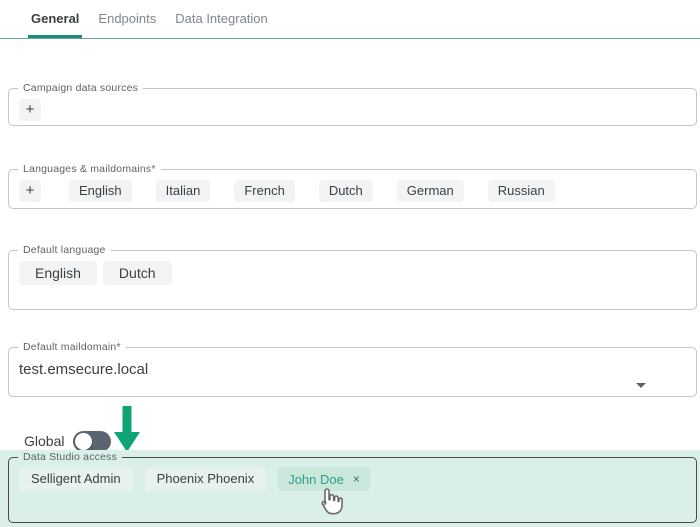 This screenshot has height=527, width=700. I want to click on data-studio-user-chip-john-doe: John Doe ×, so click(324, 479).